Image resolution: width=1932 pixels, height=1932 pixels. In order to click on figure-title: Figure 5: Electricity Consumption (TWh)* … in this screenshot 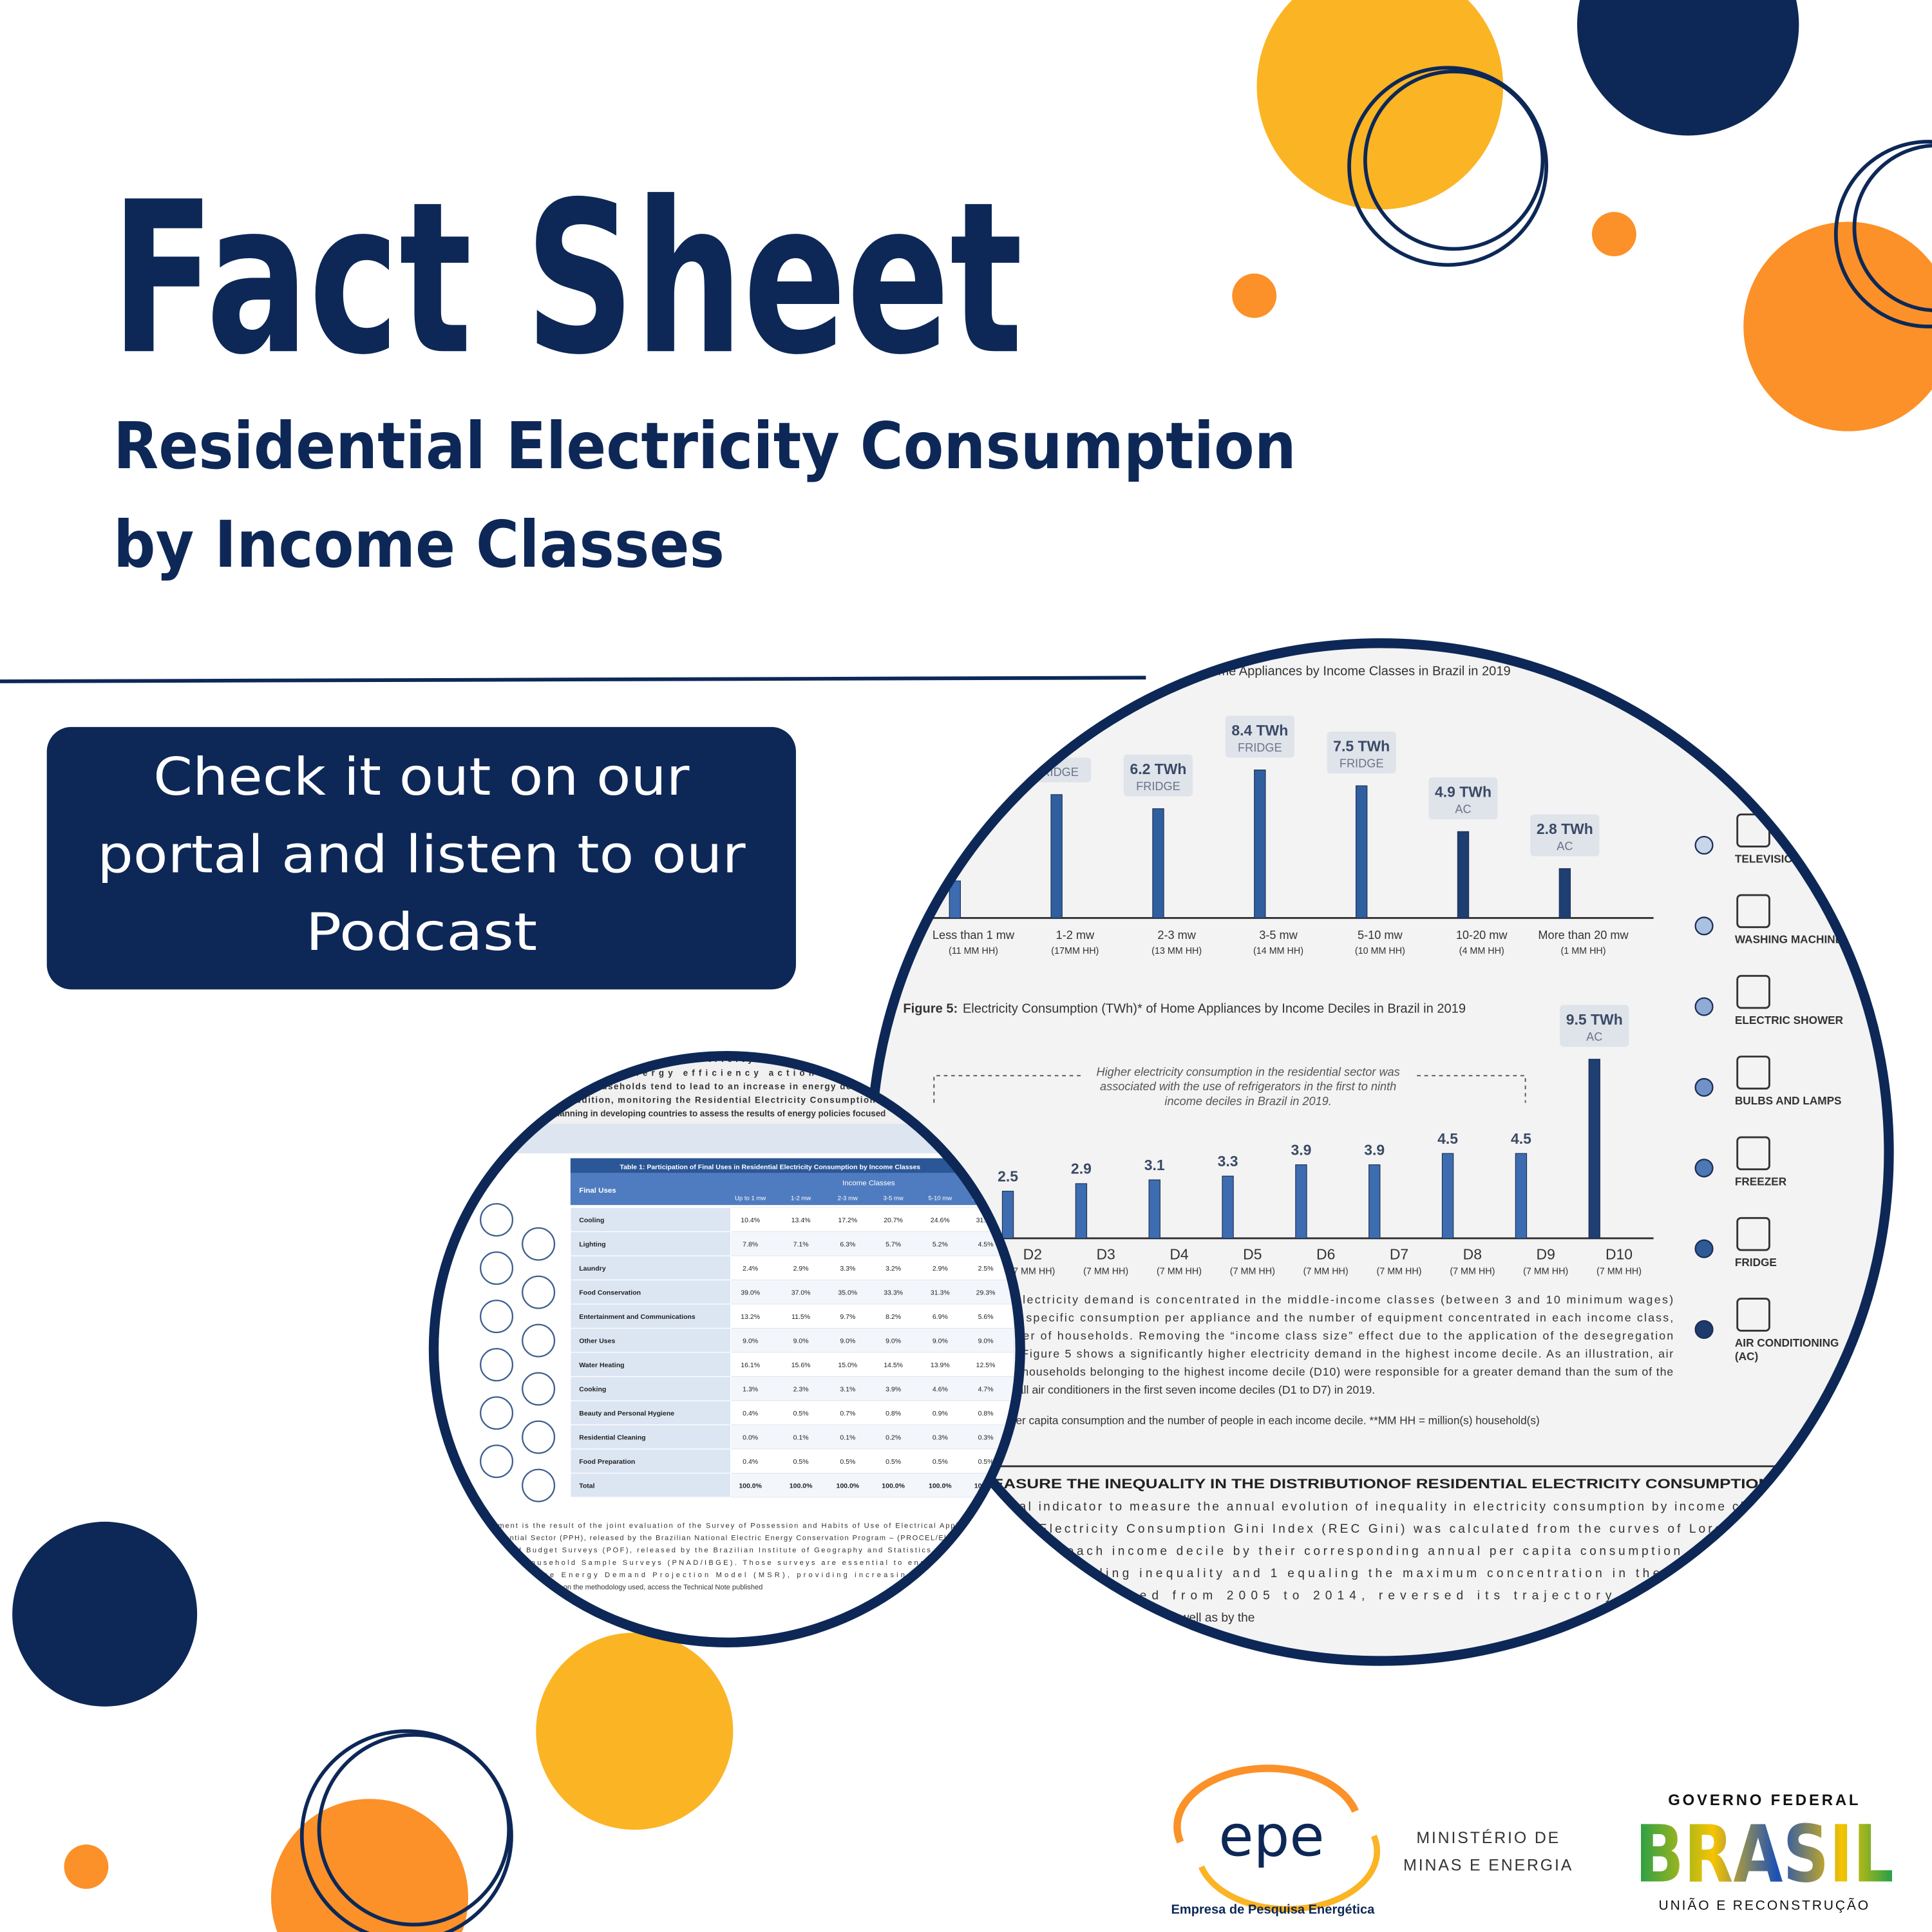, I will do `click(1185, 1009)`.